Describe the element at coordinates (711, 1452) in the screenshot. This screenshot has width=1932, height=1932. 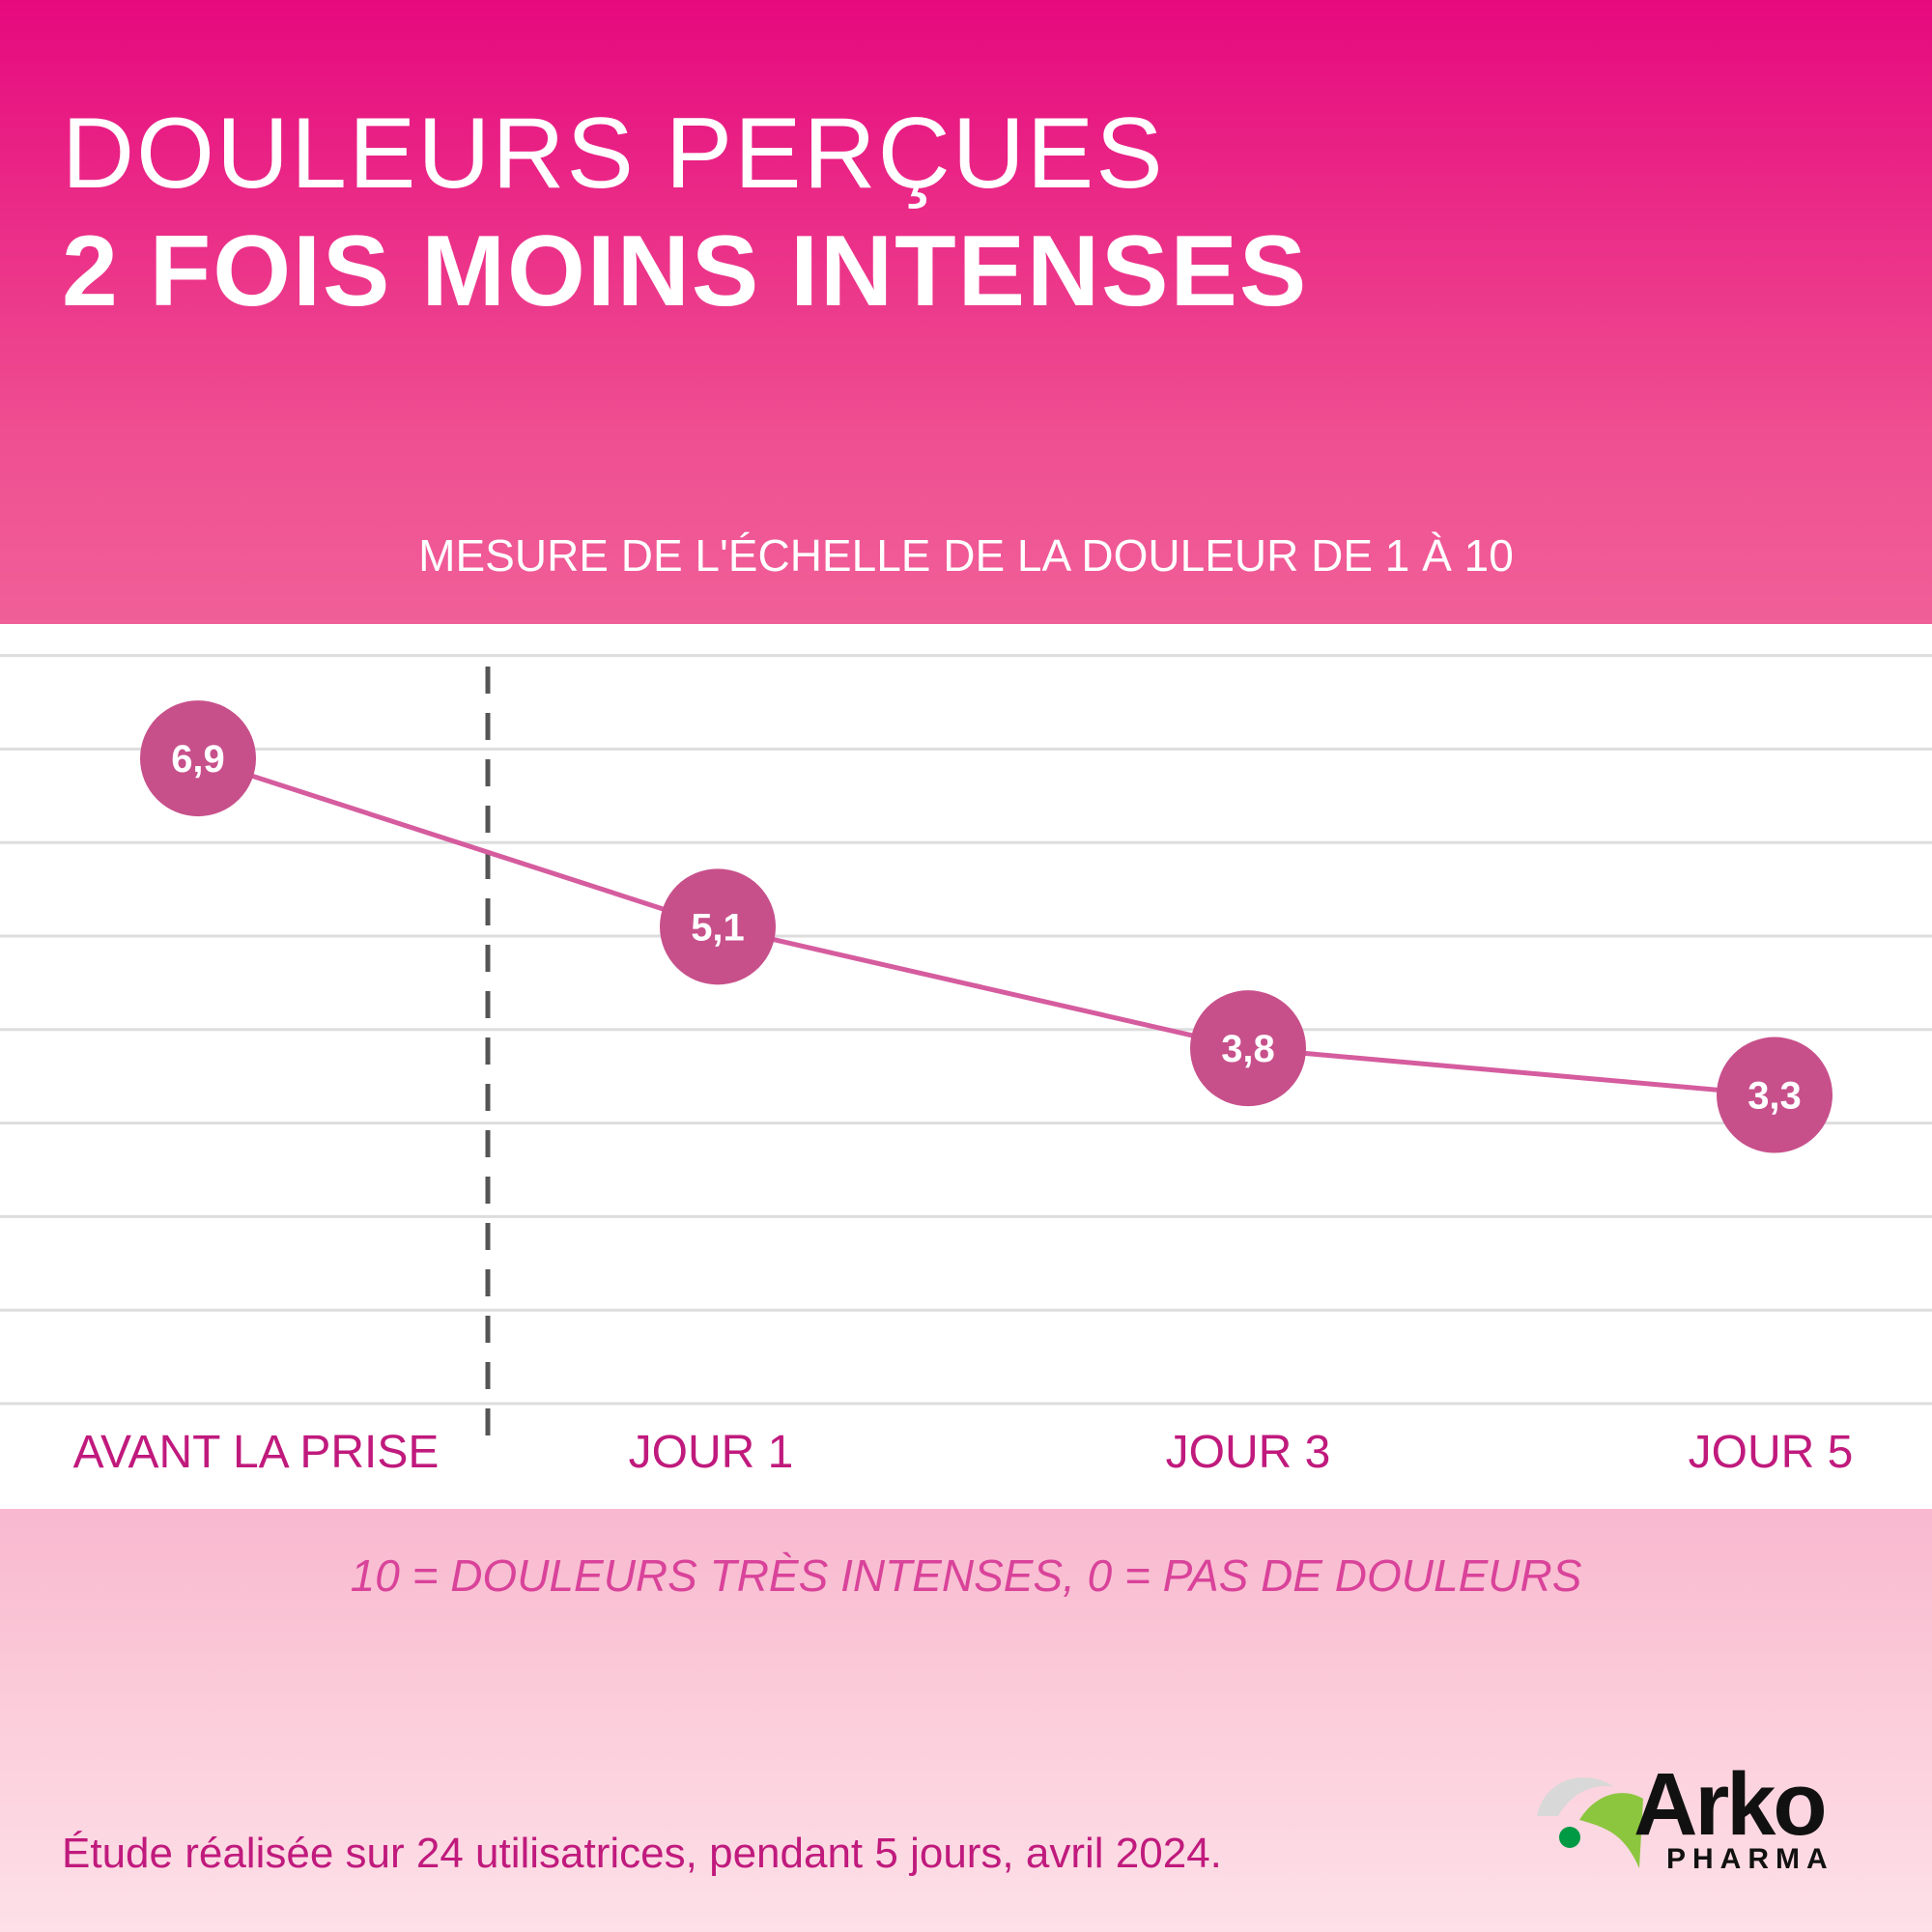
I see `x-tick-label: JOUR 1` at that location.